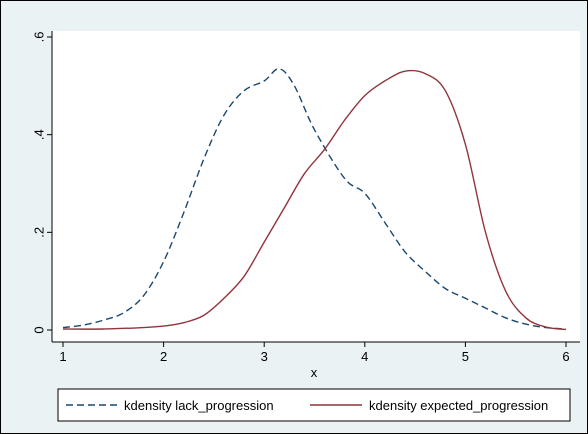 Image resolution: width=588 pixels, height=434 pixels. What do you see at coordinates (39, 134) in the screenshot?
I see `y-tick-label: .4` at bounding box center [39, 134].